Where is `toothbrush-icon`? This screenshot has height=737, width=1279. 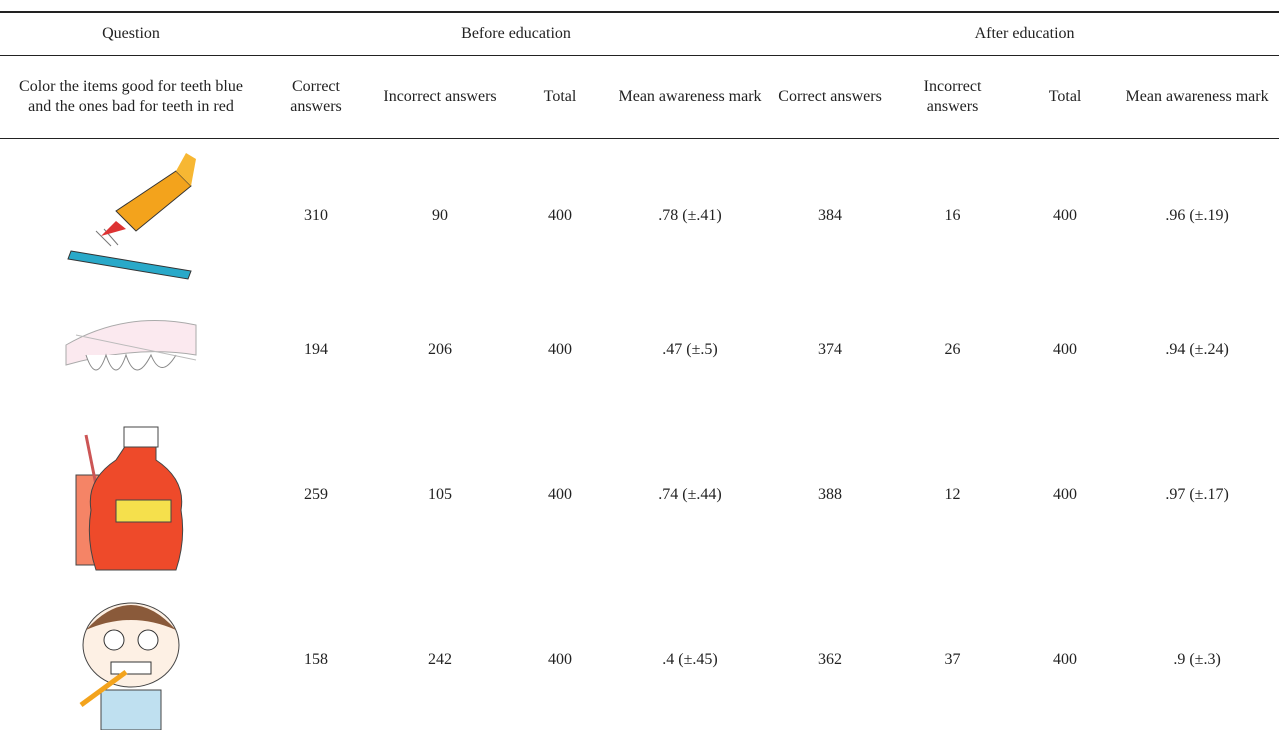 toothbrush-icon is located at coordinates (131, 216).